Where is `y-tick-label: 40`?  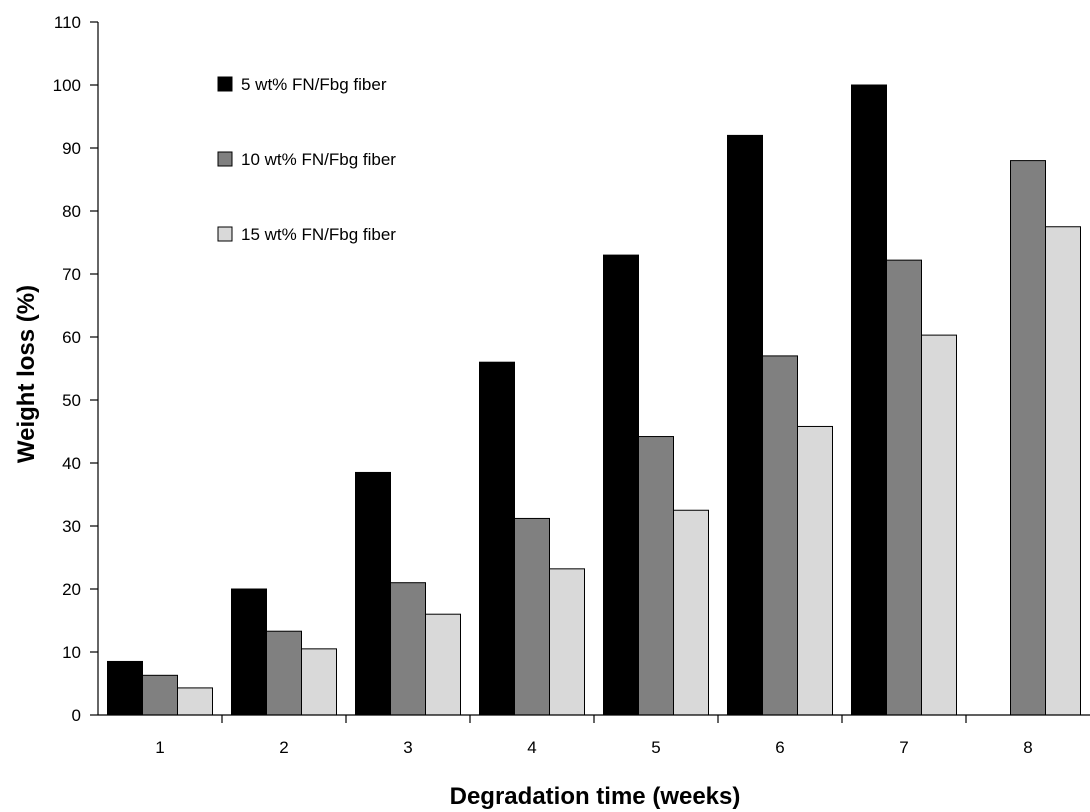 y-tick-label: 40 is located at coordinates (71, 463).